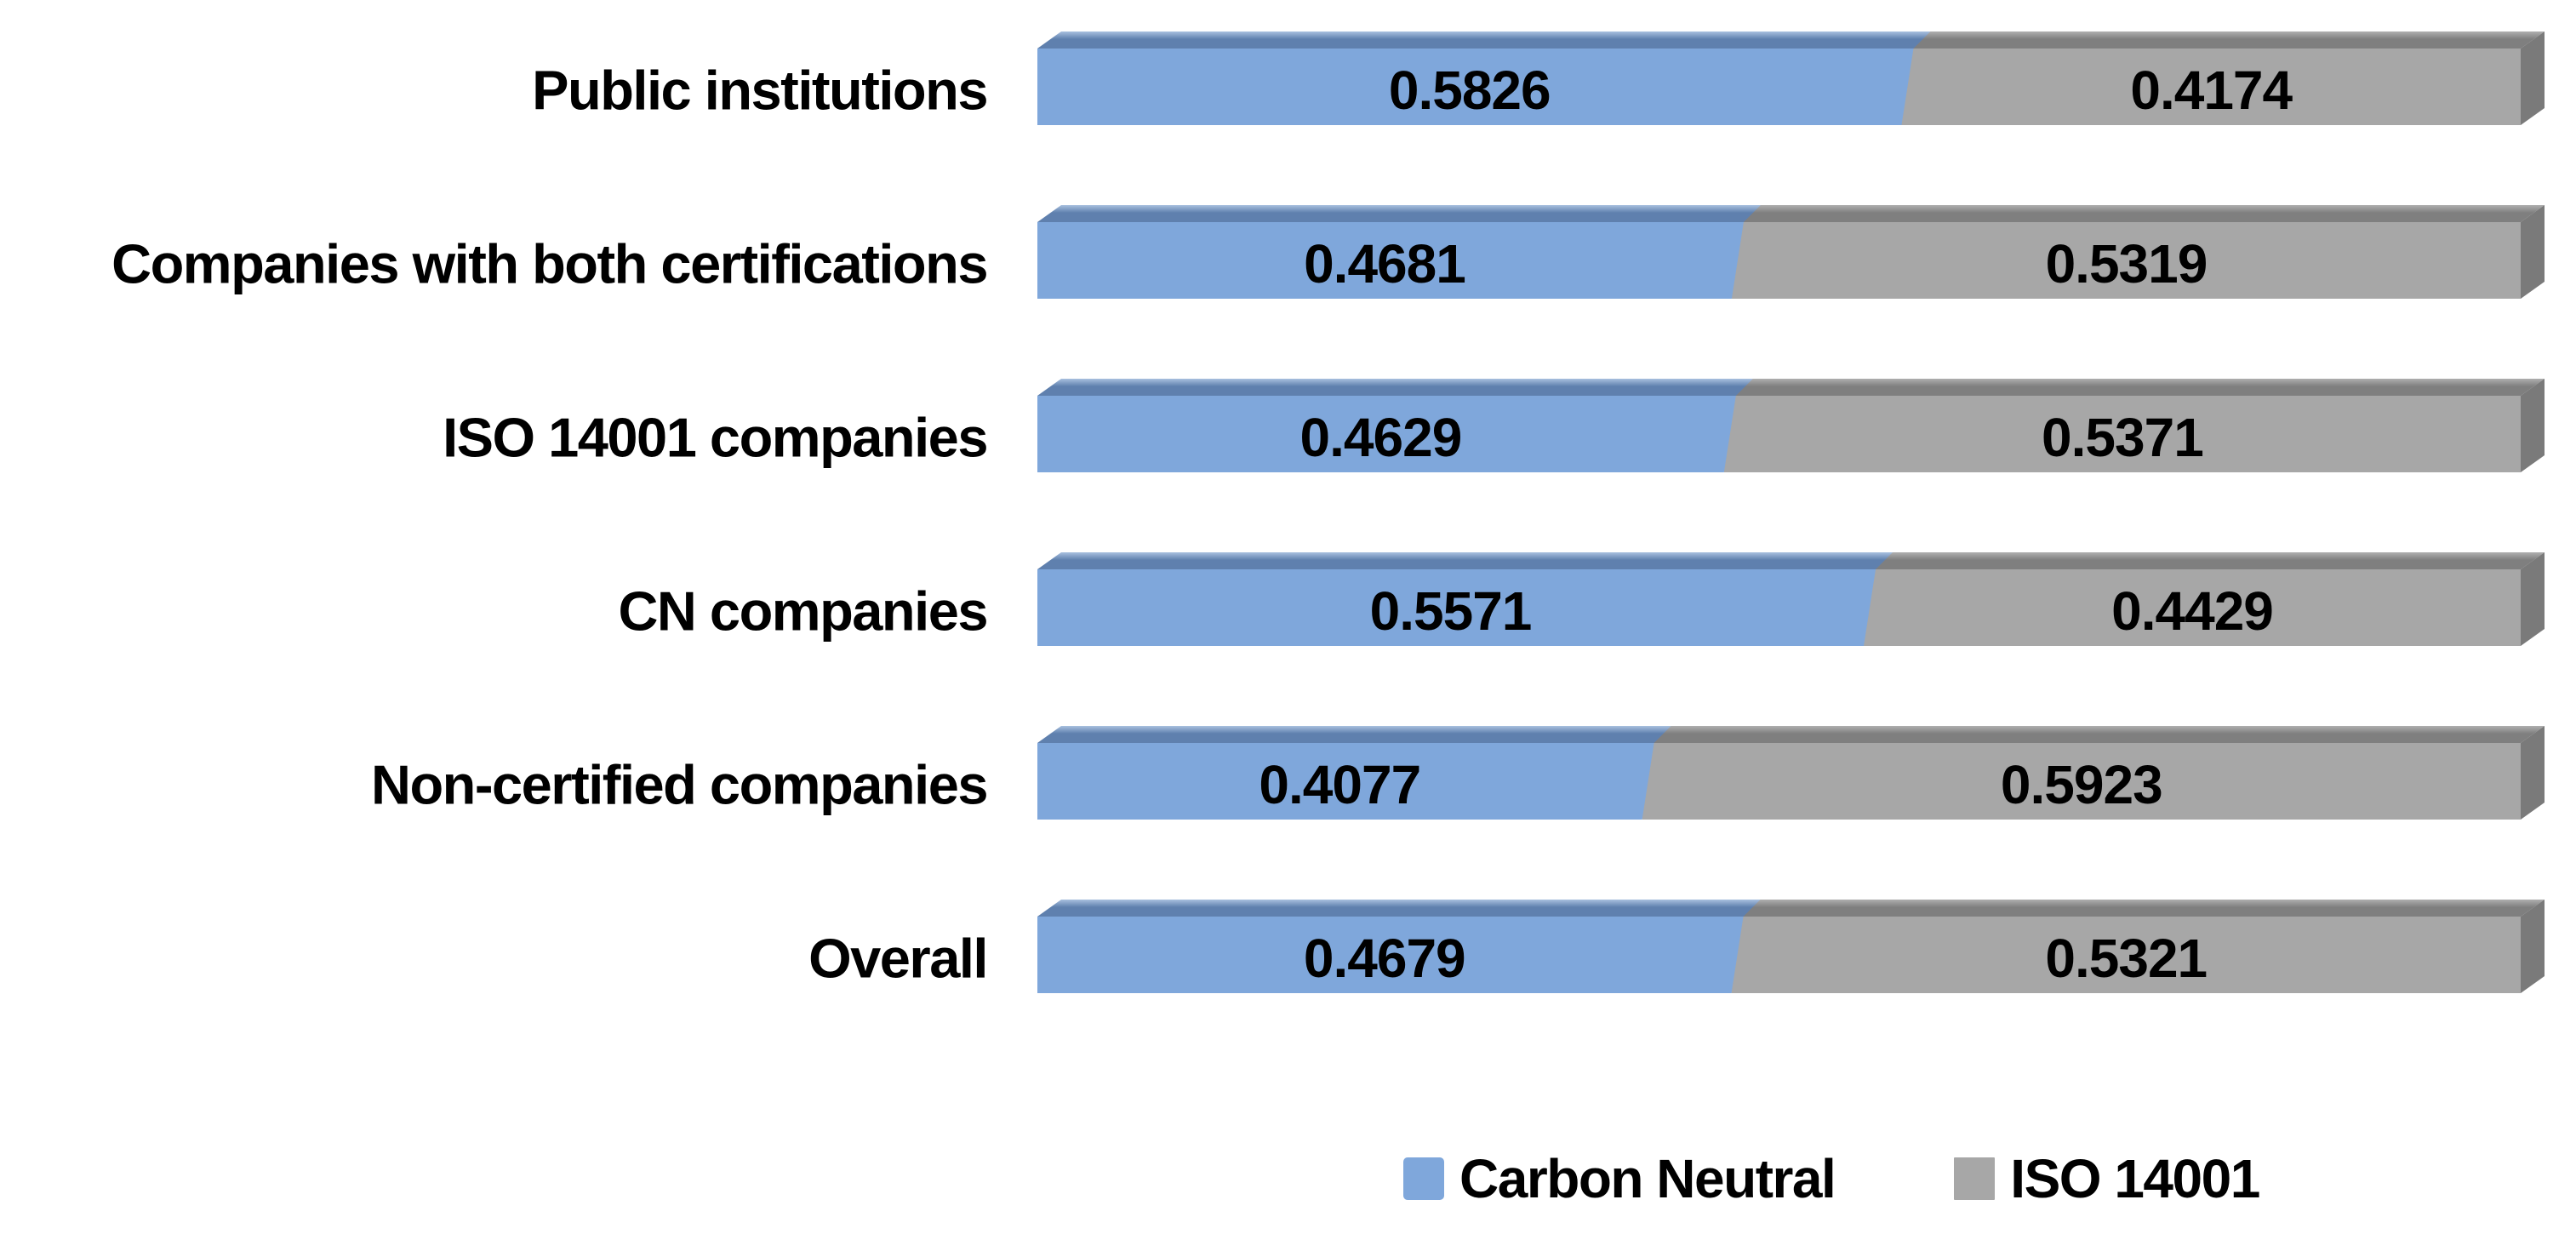  What do you see at coordinates (2127, 263) in the screenshot?
I see `value-label-iso-14001: 0.5319` at bounding box center [2127, 263].